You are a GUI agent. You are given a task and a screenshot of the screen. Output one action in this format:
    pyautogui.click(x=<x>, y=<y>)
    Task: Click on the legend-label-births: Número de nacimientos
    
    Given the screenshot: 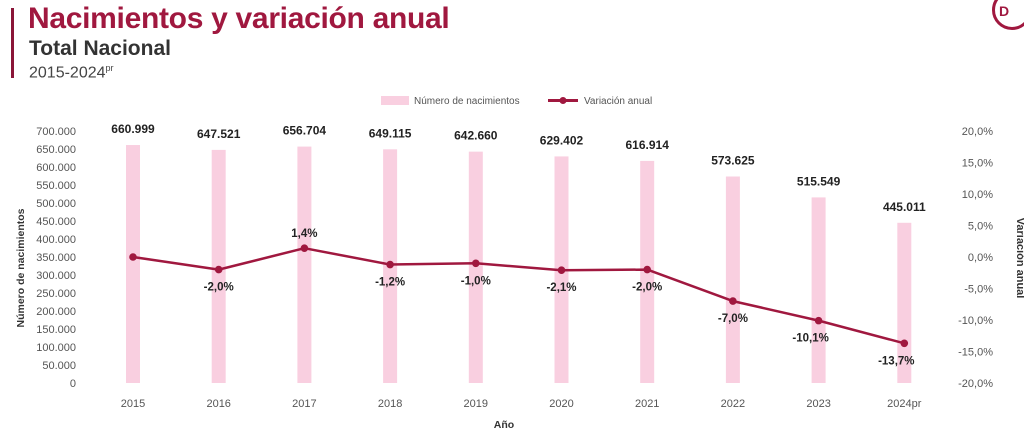 What is the action you would take?
    pyautogui.click(x=467, y=101)
    